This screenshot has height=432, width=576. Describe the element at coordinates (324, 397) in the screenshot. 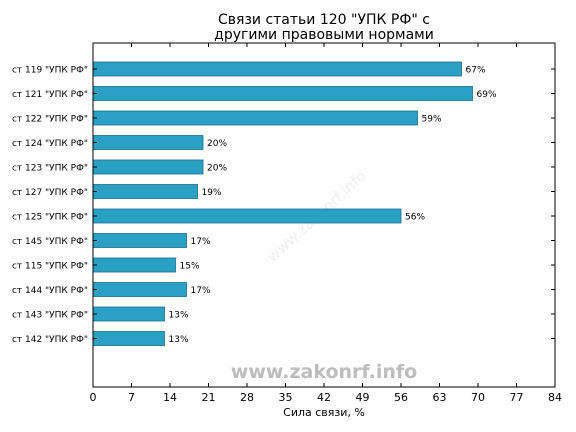

I see `x-tick-label: 42` at that location.